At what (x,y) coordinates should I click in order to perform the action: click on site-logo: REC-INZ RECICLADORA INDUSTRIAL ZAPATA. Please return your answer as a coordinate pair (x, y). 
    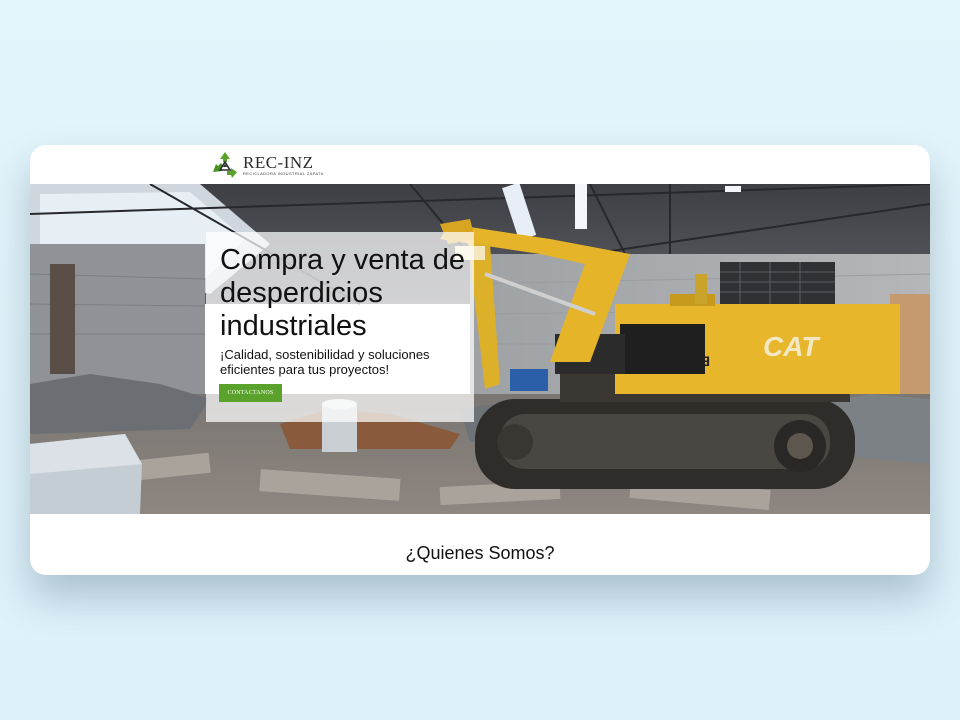
    Looking at the image, I should click on (267, 165).